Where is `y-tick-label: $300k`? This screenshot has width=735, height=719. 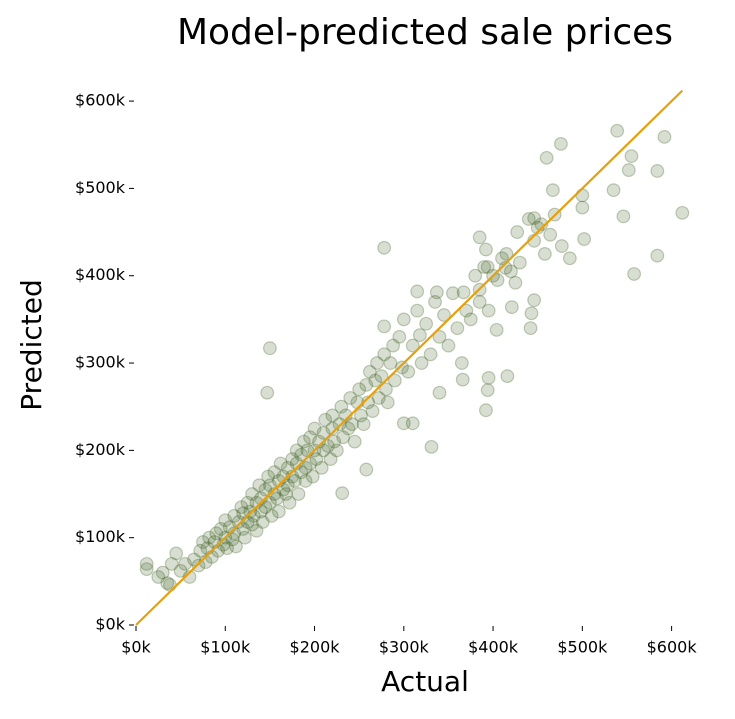 y-tick-label: $300k is located at coordinates (100, 362).